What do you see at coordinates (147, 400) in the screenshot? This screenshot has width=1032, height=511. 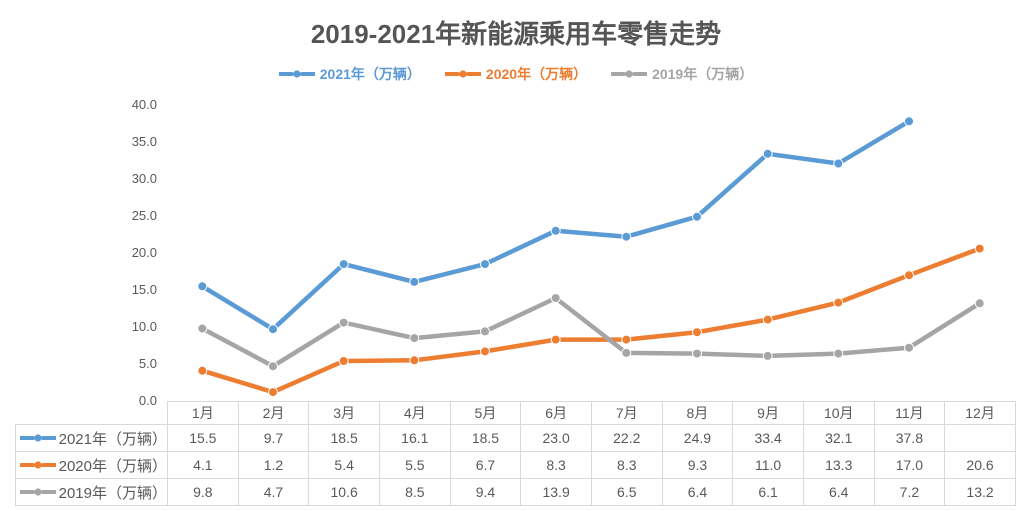 I see `y-tick-label: 0.0` at bounding box center [147, 400].